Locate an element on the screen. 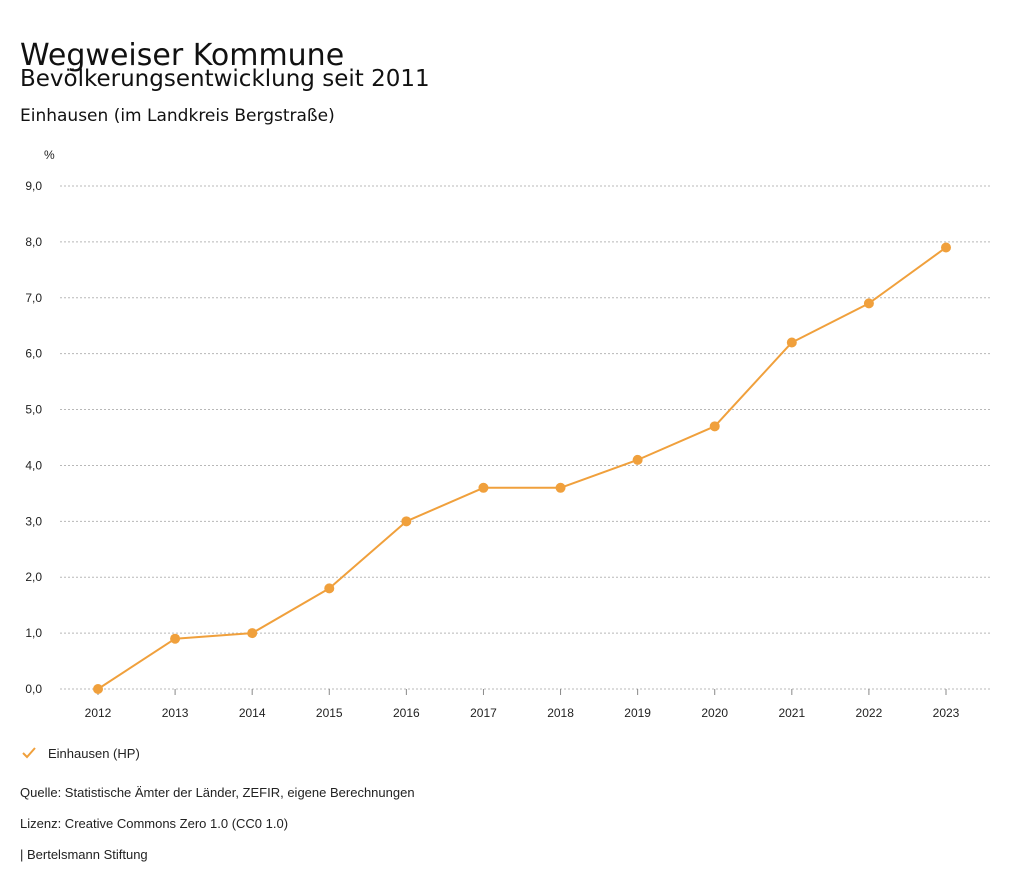 Image resolution: width=1024 pixels, height=888 pixels. x-tick-label: 2021 is located at coordinates (791, 713).